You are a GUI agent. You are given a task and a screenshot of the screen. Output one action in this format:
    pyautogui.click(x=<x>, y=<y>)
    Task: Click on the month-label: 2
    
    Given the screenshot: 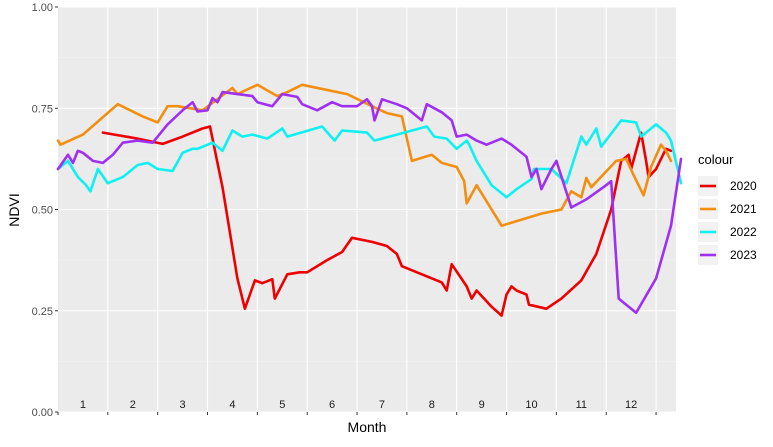 What is the action you would take?
    pyautogui.click(x=133, y=405)
    